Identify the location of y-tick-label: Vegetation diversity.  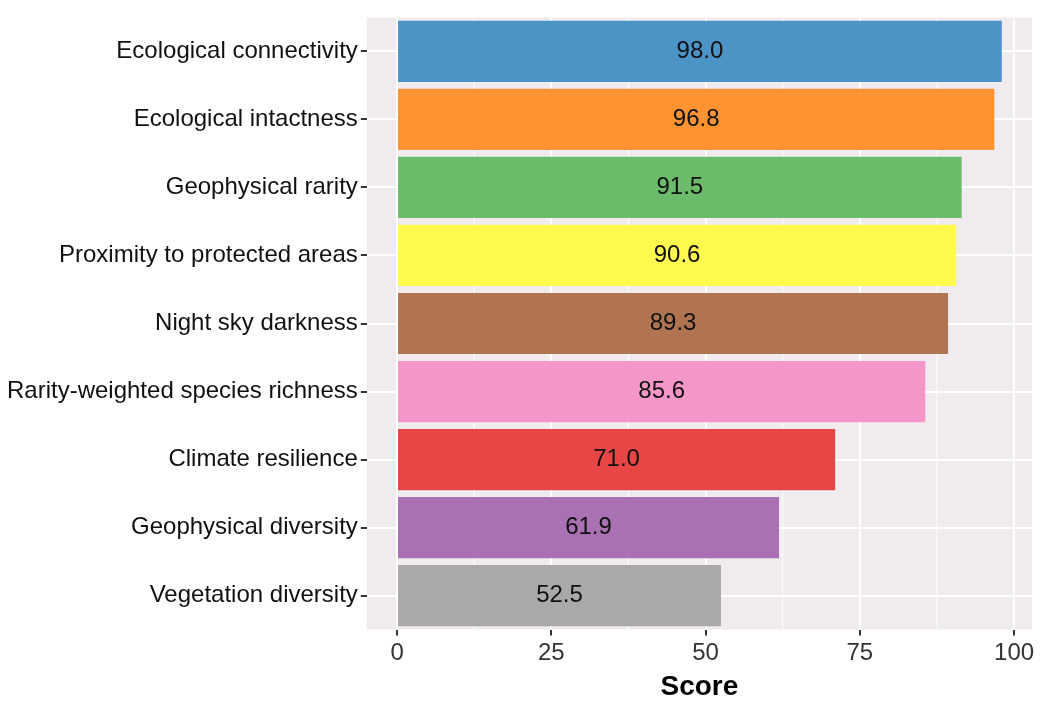
(253, 594).